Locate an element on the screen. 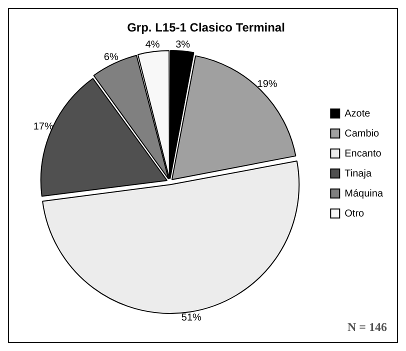 The height and width of the screenshot is (351, 406). data-label: 51% is located at coordinates (191, 318).